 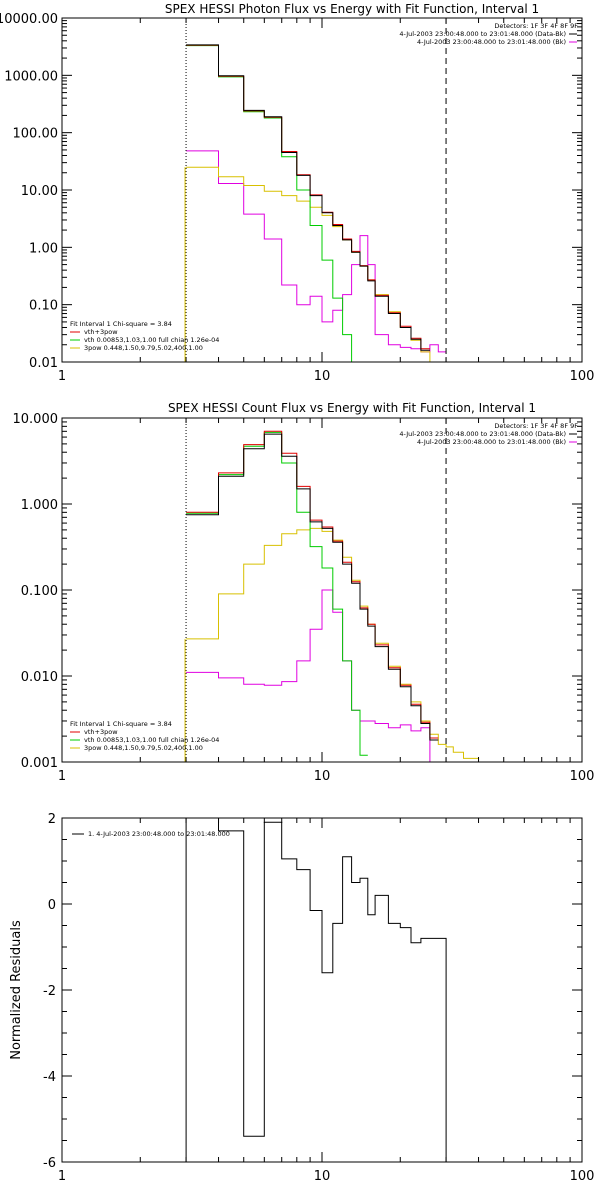 I want to click on y-tick-label: 0.010, so click(x=39, y=677).